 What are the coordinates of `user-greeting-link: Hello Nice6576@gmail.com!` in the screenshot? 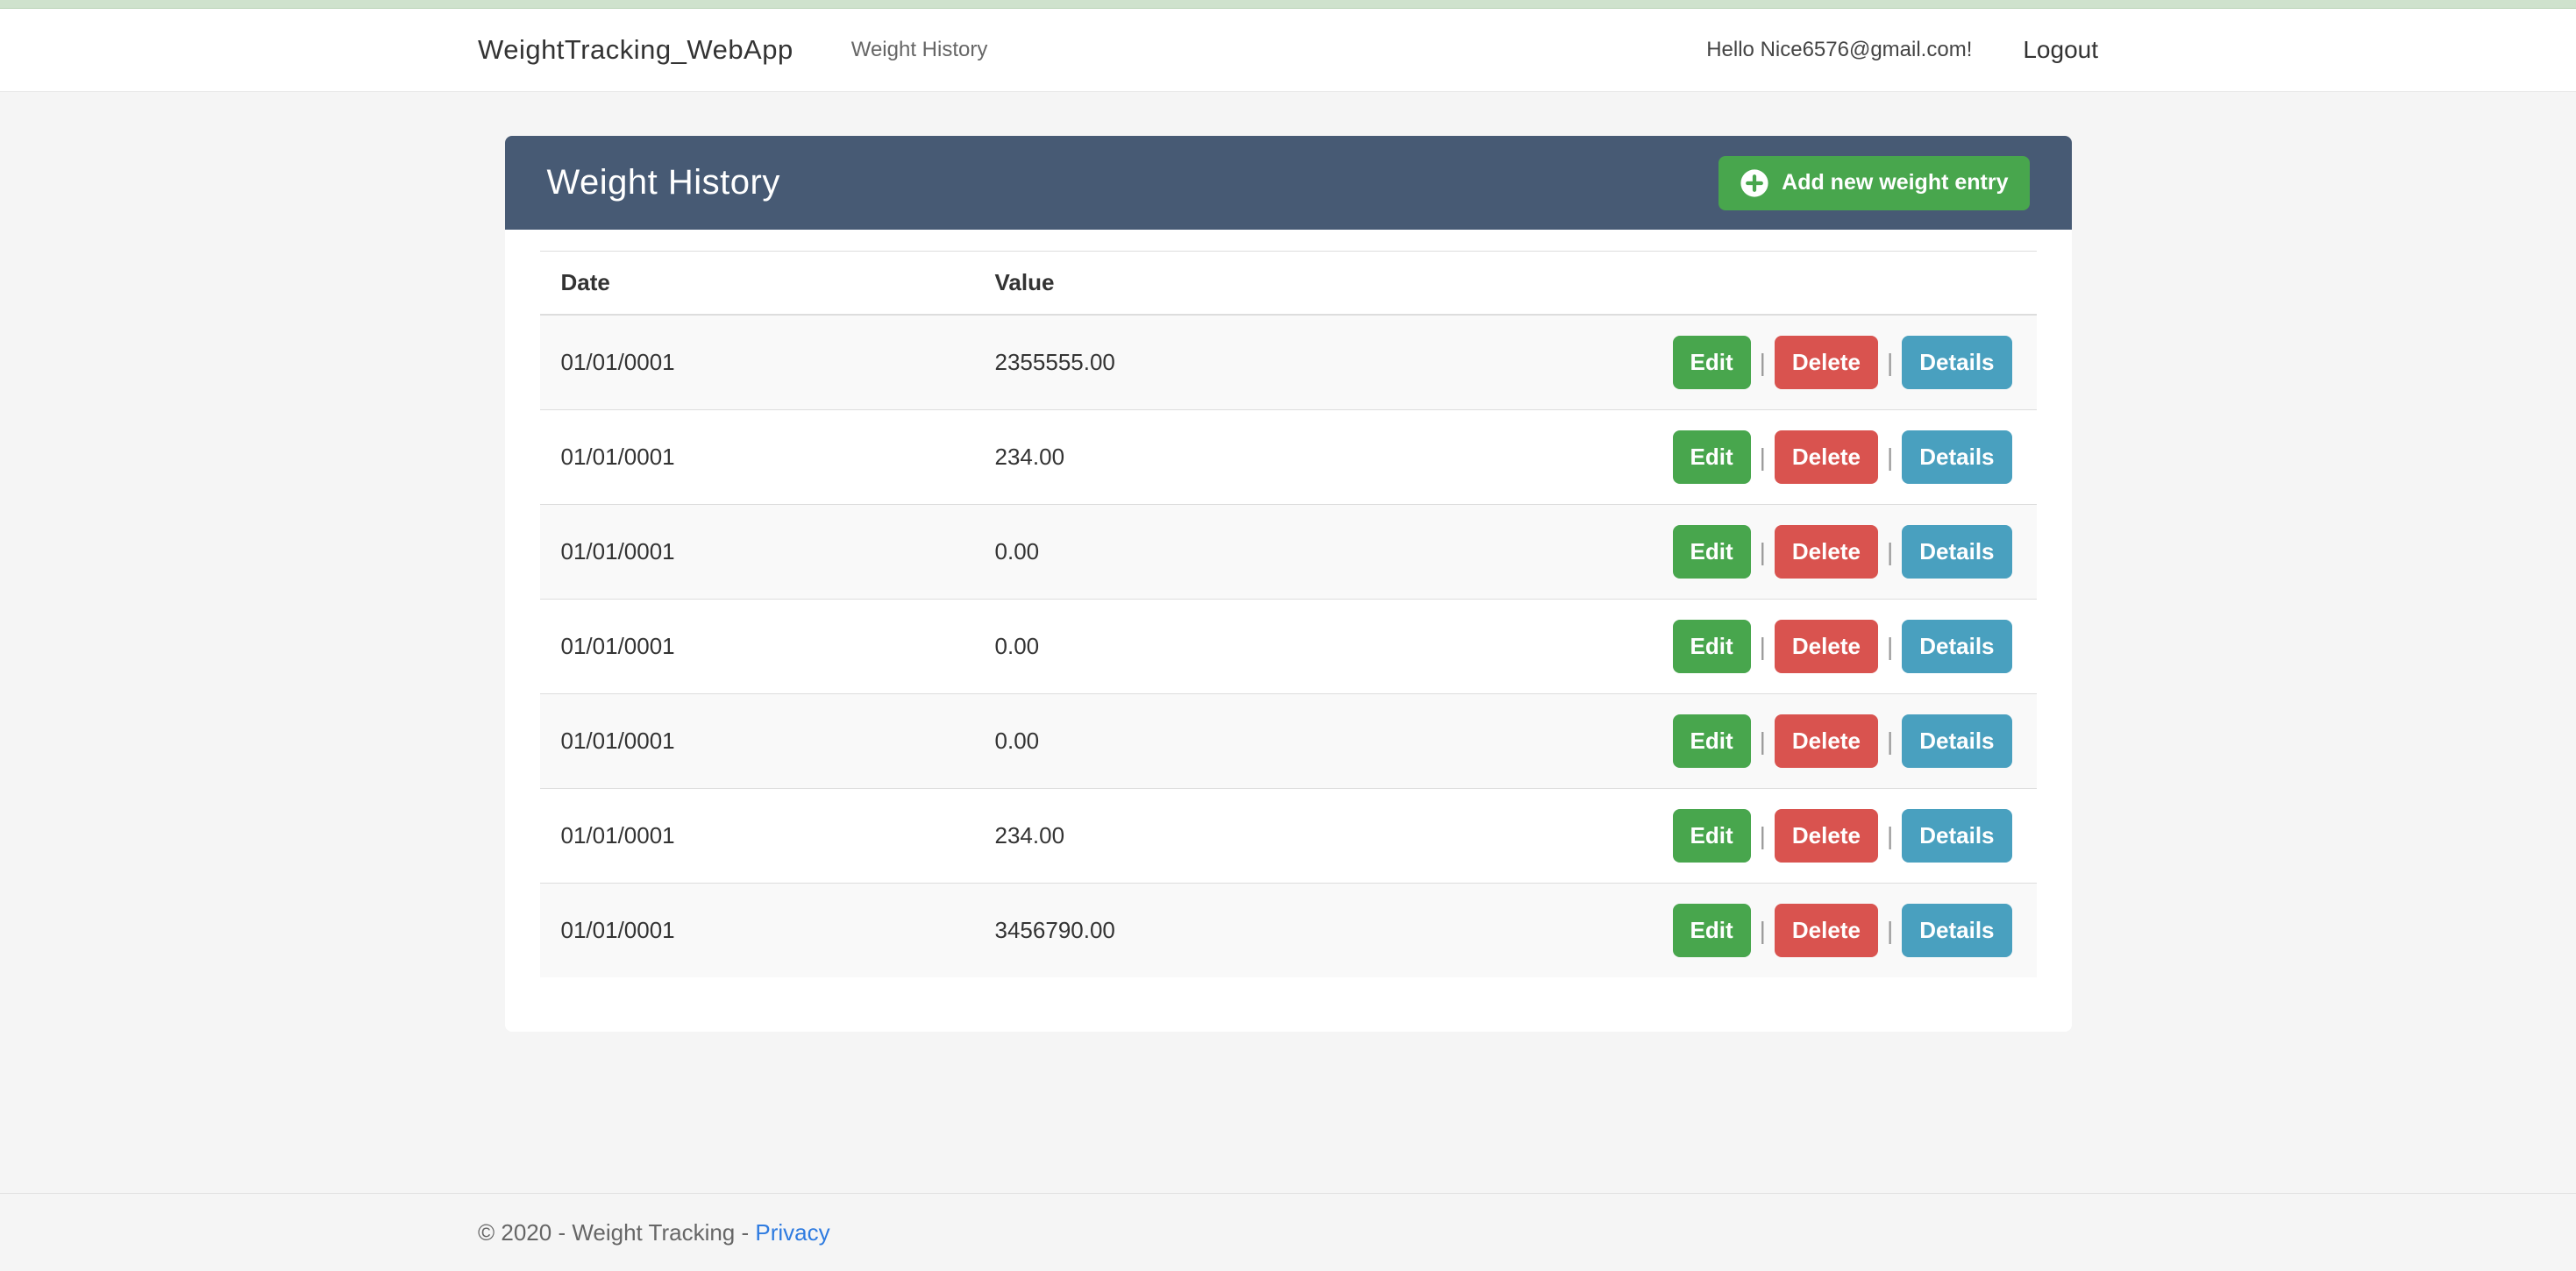 It's located at (1839, 50).